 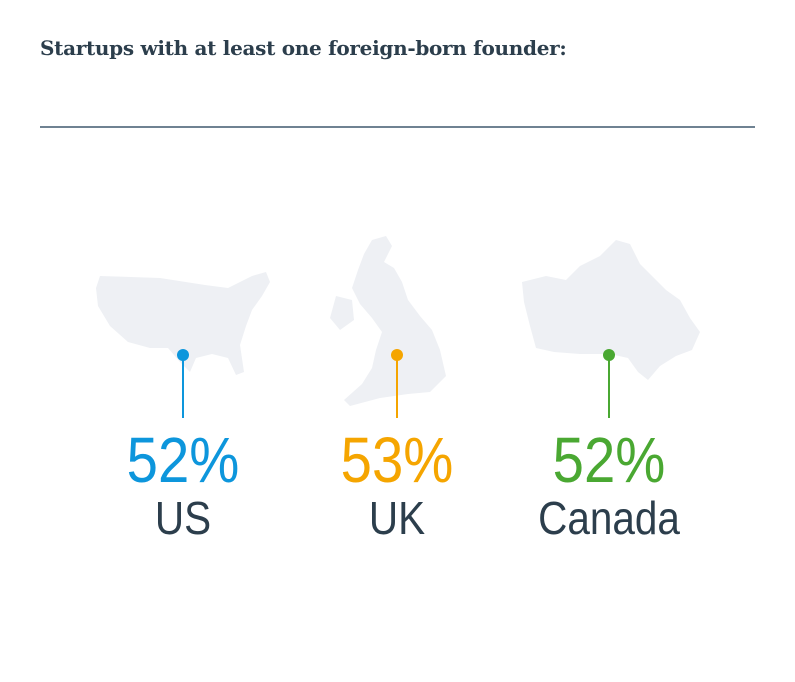 I want to click on stat-label: US, so click(x=183, y=518).